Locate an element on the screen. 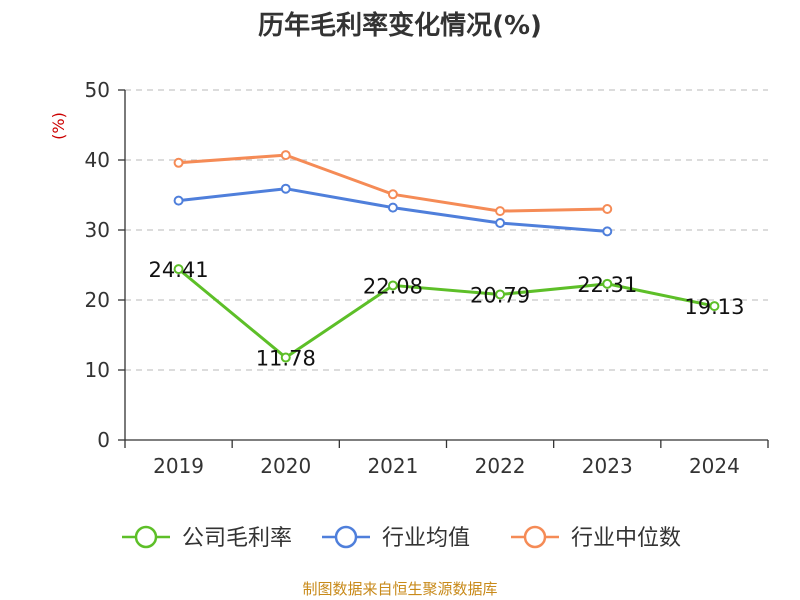  x-tick-label: 2024 is located at coordinates (714, 466).